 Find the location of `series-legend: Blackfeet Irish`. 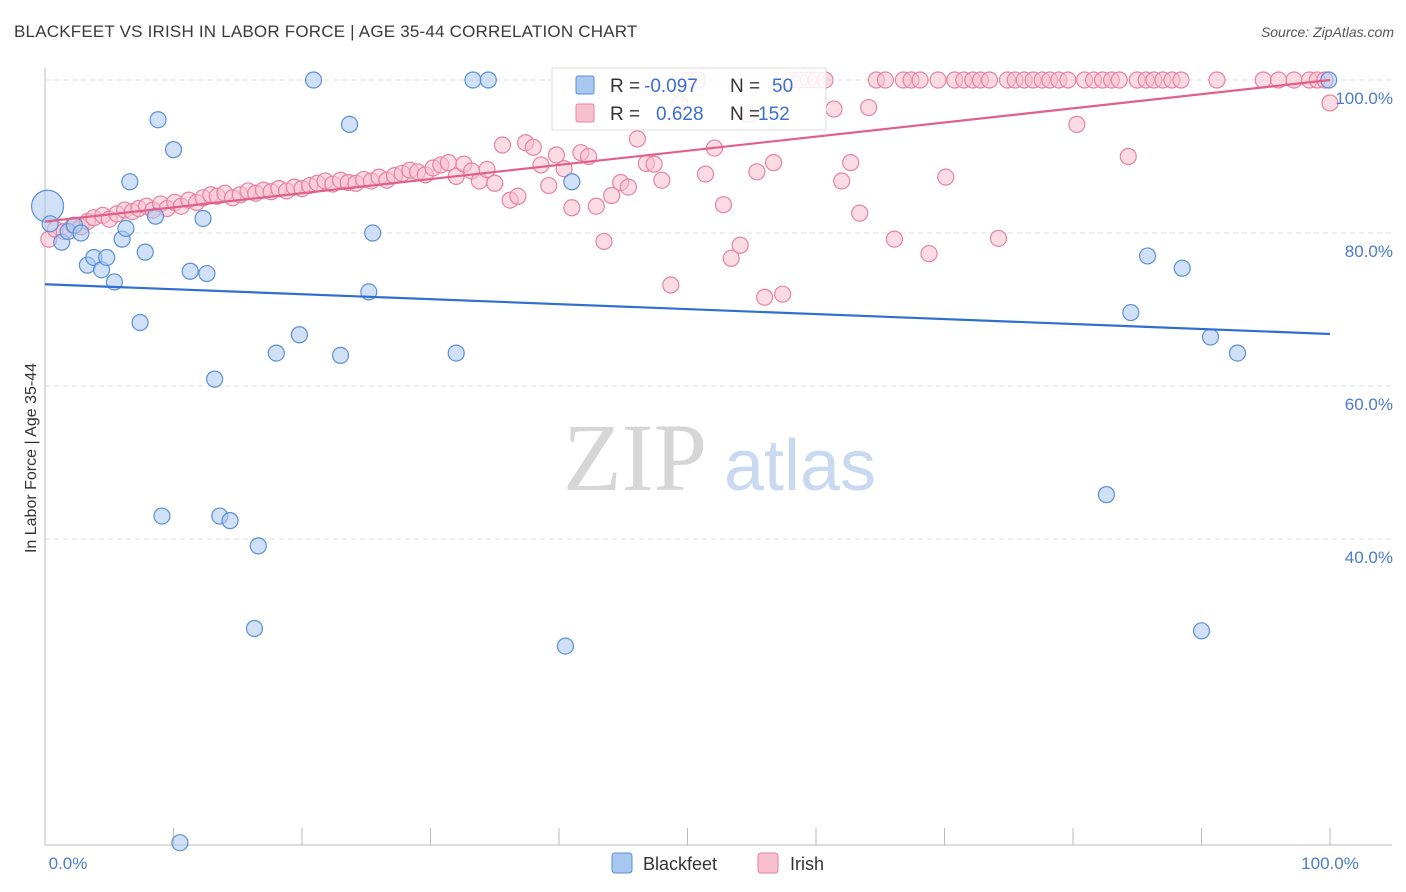

series-legend: Blackfeet Irish is located at coordinates (717, 863).